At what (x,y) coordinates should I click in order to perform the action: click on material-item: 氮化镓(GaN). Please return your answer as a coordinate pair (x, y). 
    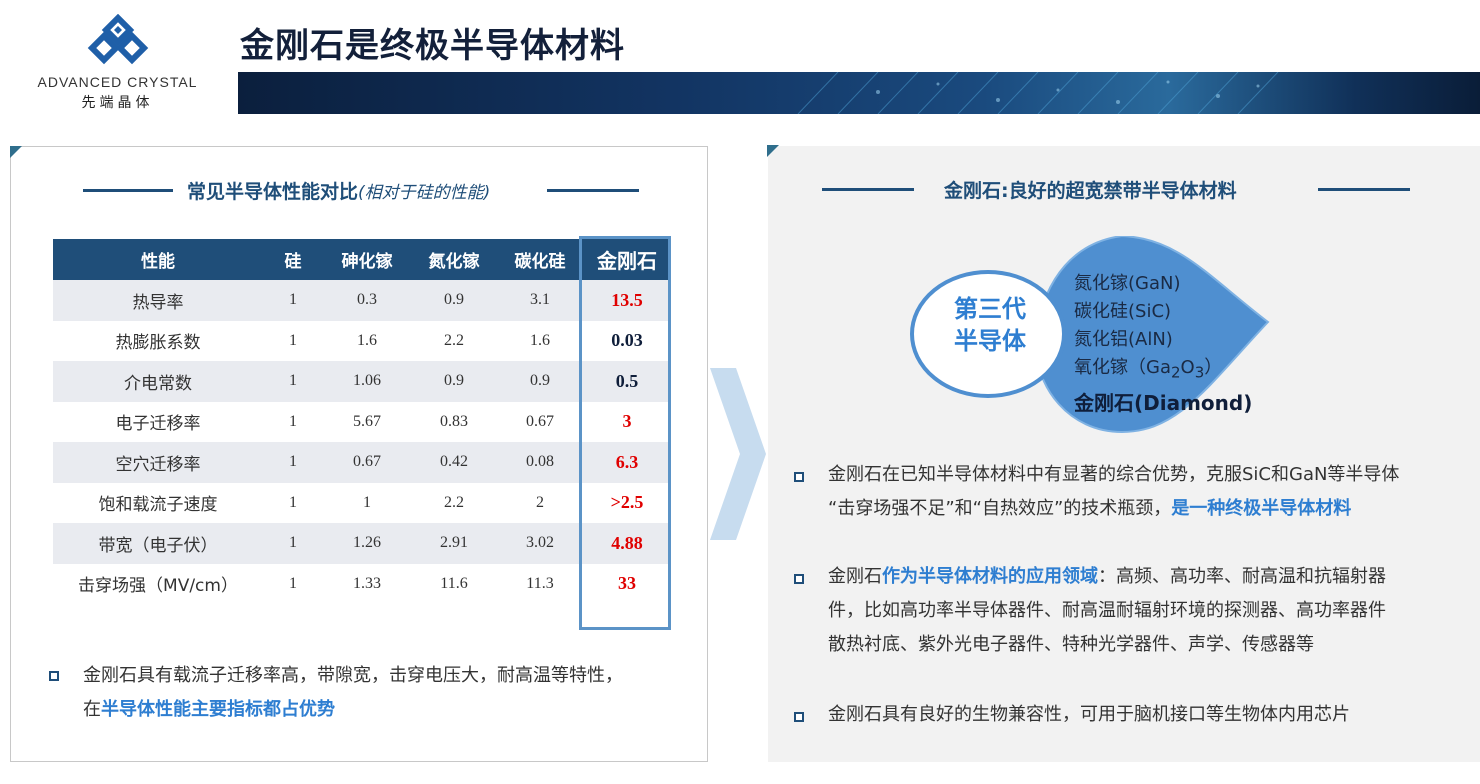
    Looking at the image, I should click on (1127, 283).